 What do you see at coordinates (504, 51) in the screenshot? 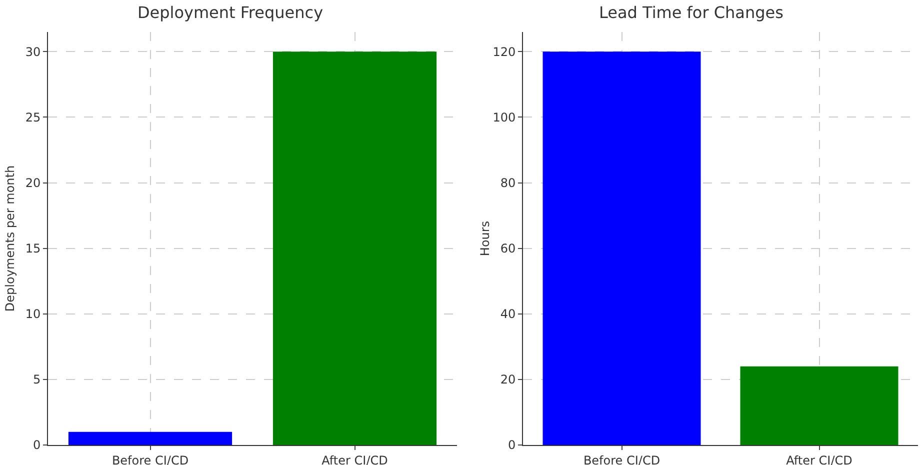
I see `y-tick-label: 120` at bounding box center [504, 51].